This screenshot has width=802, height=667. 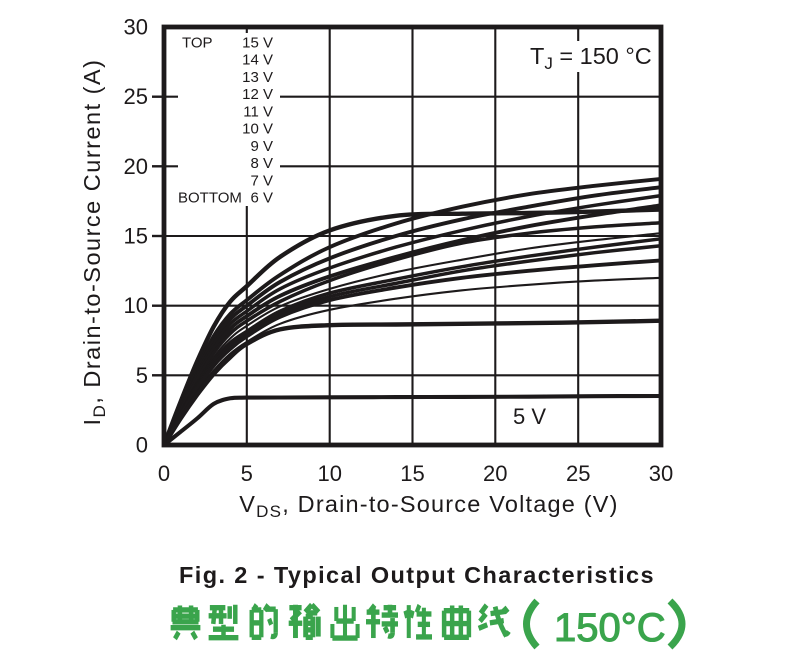 What do you see at coordinates (257, 94) in the screenshot?
I see `svg-text: 12 V` at bounding box center [257, 94].